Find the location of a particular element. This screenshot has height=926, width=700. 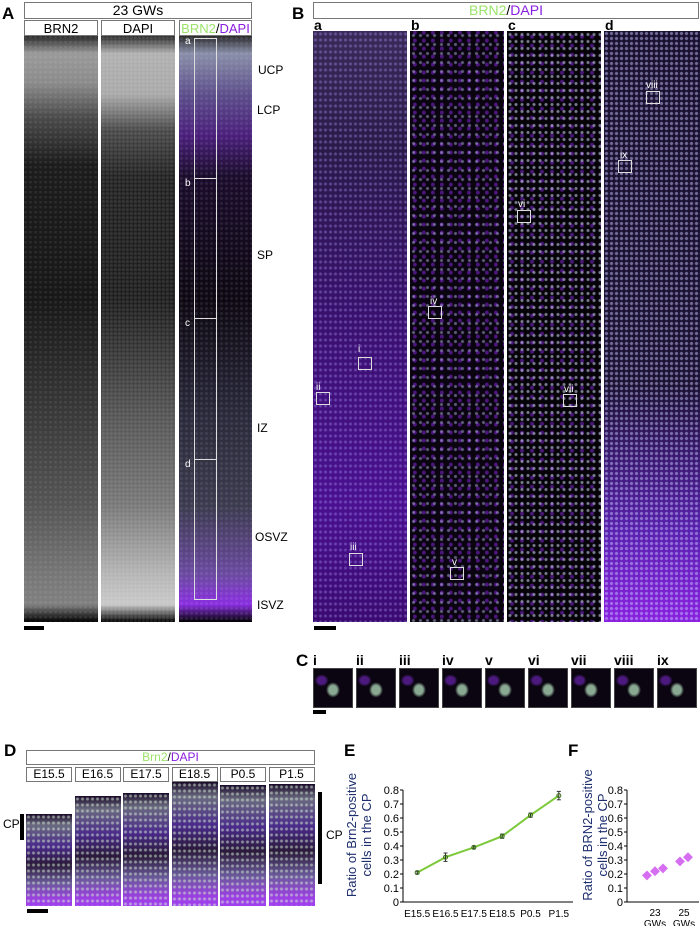

column-label-brn2: BRN2 is located at coordinates (61, 28).